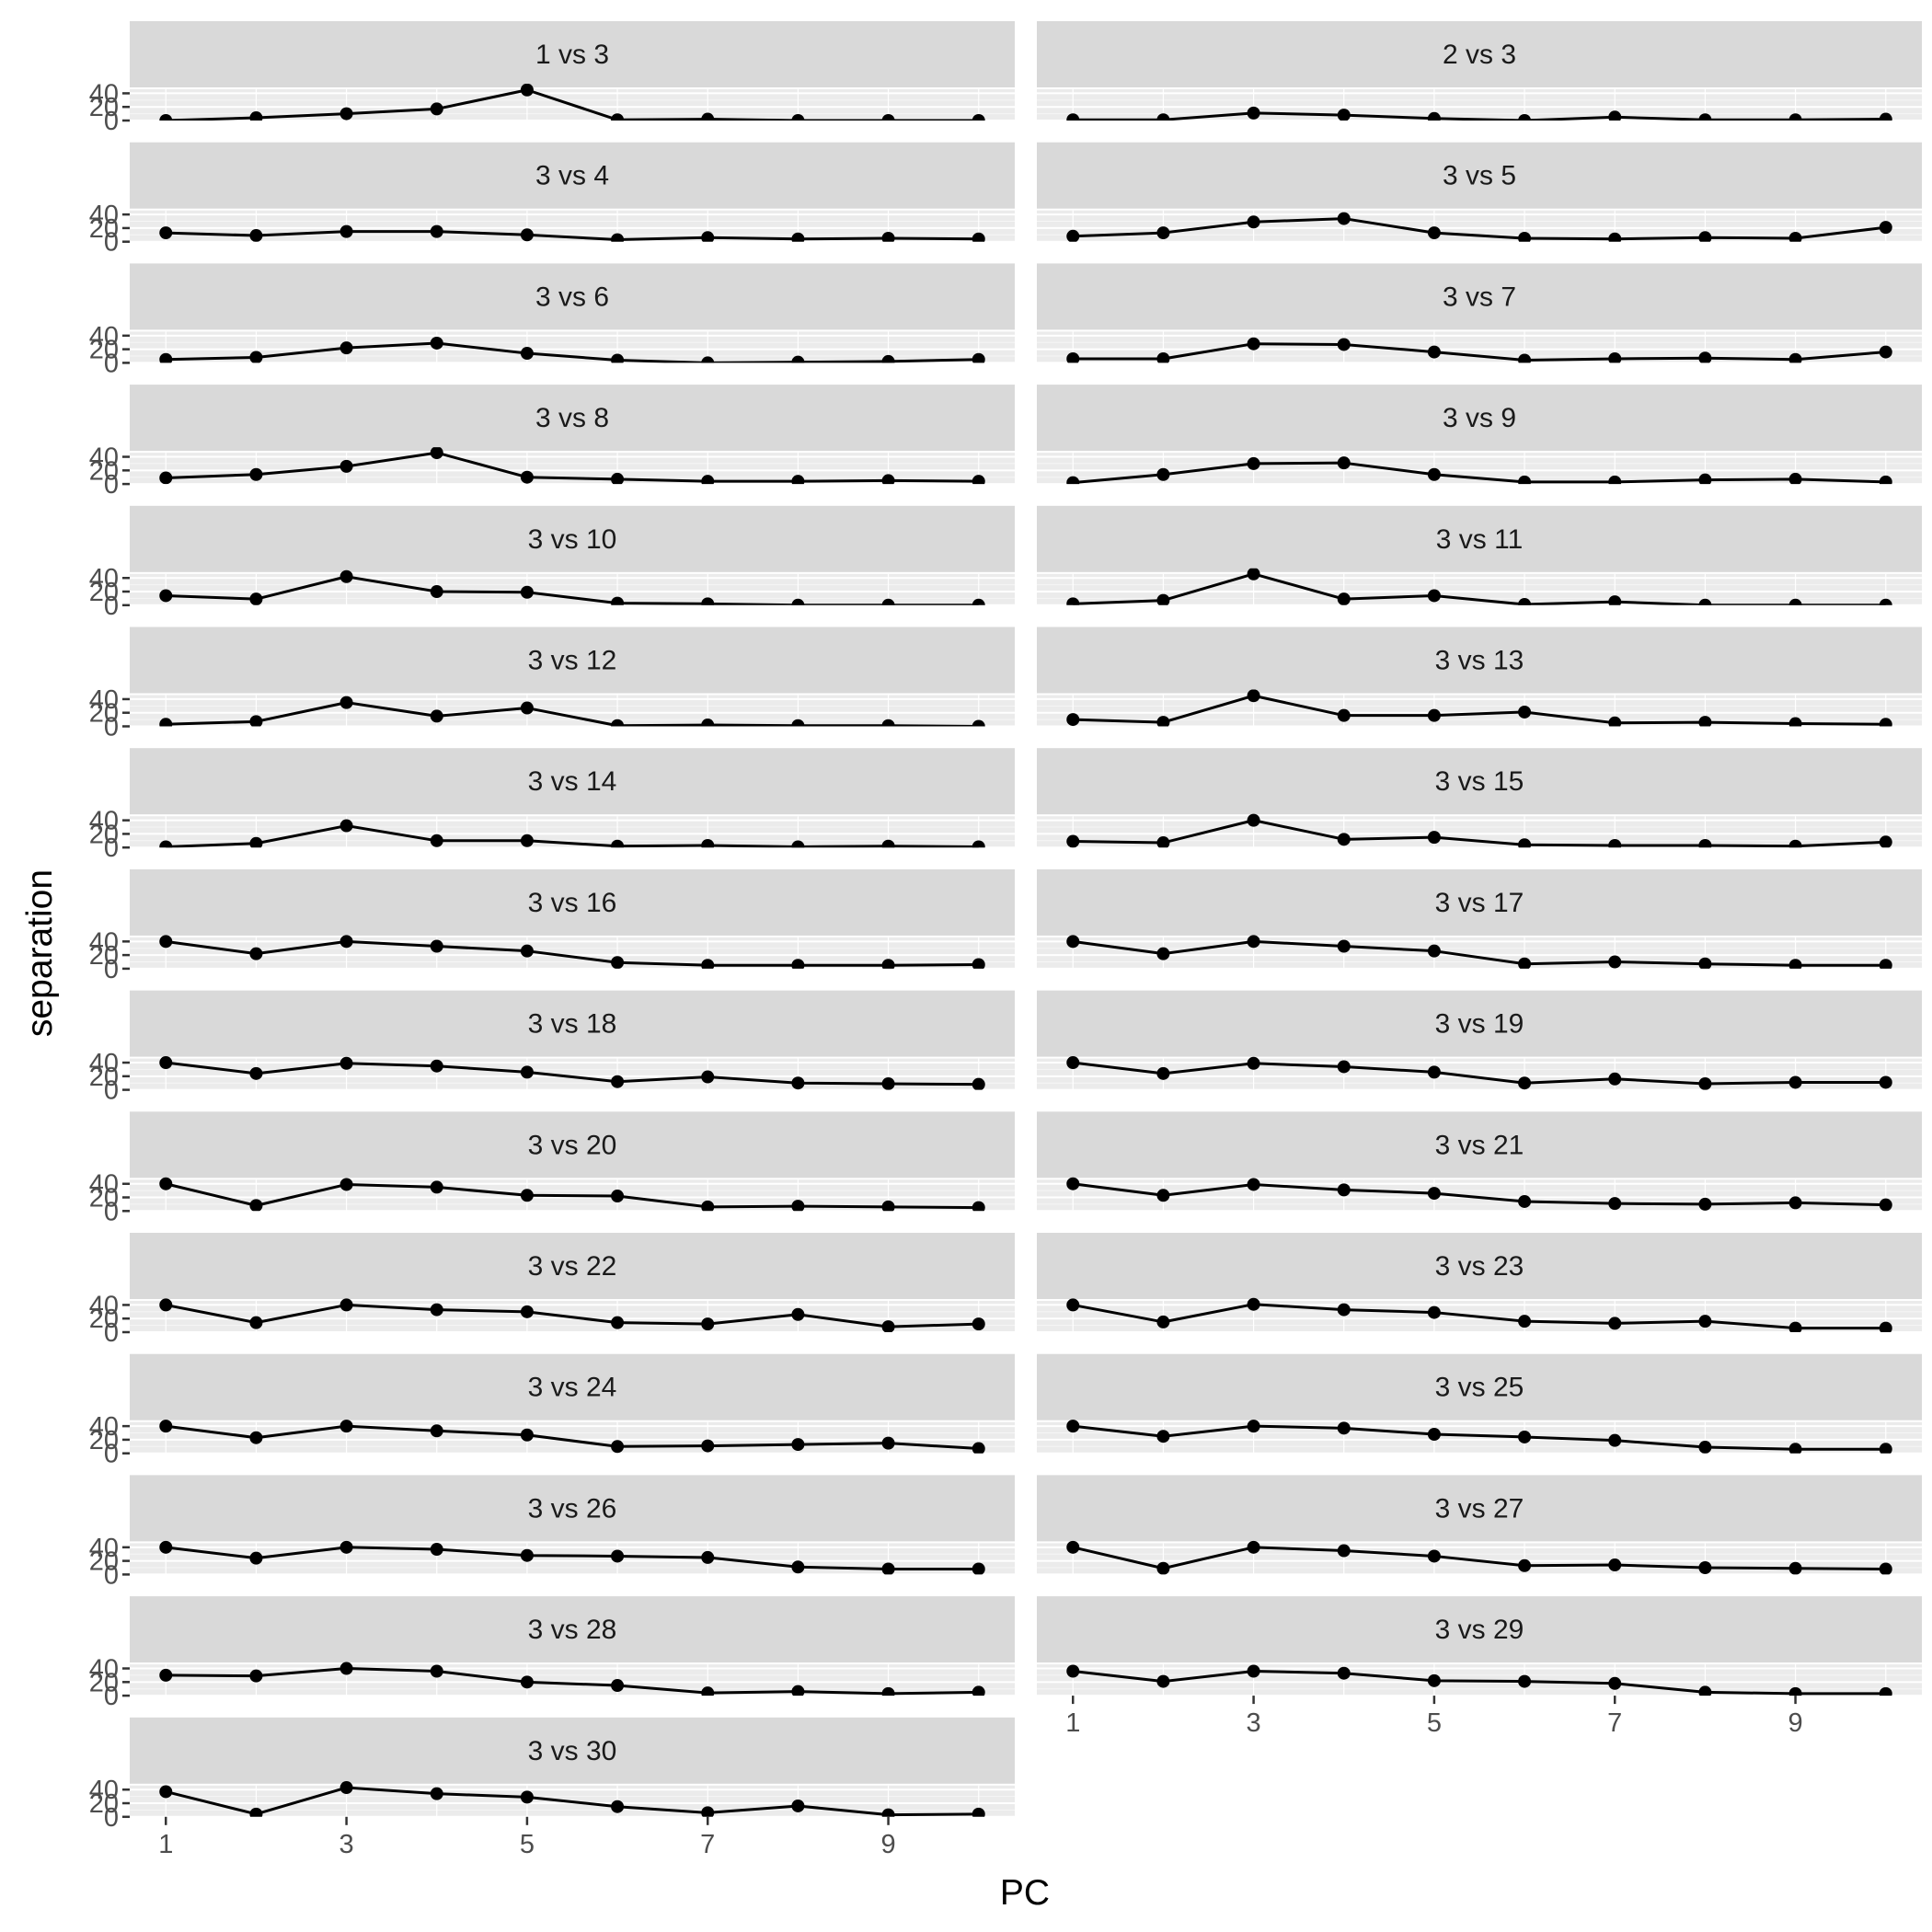 This screenshot has height=1932, width=1932. Describe the element at coordinates (572, 1266) in the screenshot. I see `facet-strip-label: 3 vs 22` at that location.